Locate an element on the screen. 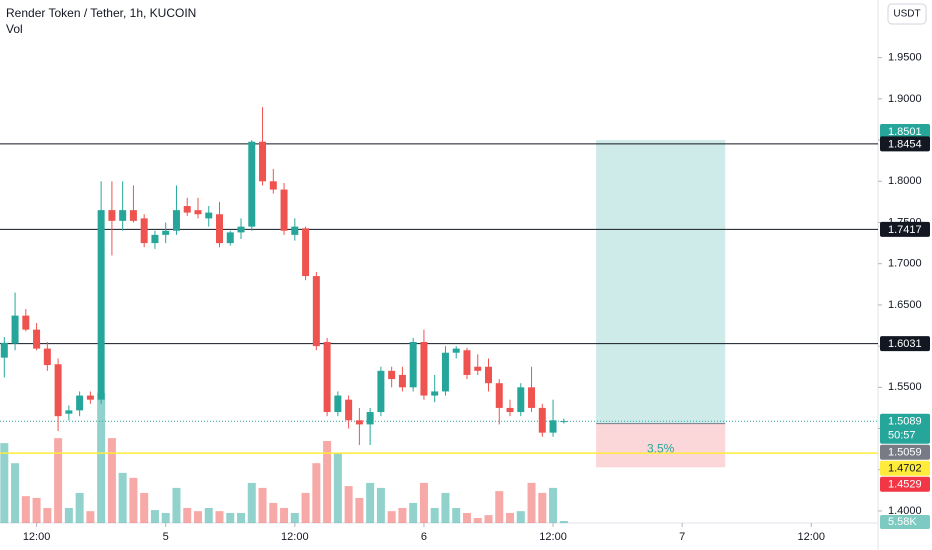 The height and width of the screenshot is (550, 932). price-label: 1.4529 is located at coordinates (905, 485).